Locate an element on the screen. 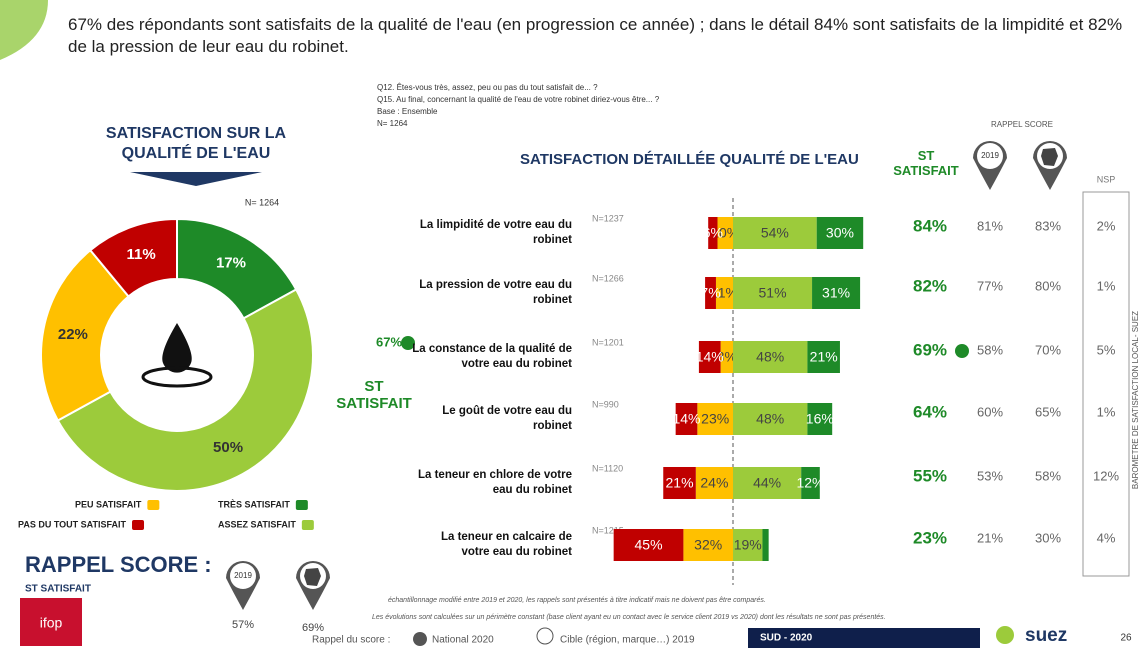 This screenshot has height=648, width=1141. category-label: La pression de votre eau du robinet is located at coordinates (495, 292).